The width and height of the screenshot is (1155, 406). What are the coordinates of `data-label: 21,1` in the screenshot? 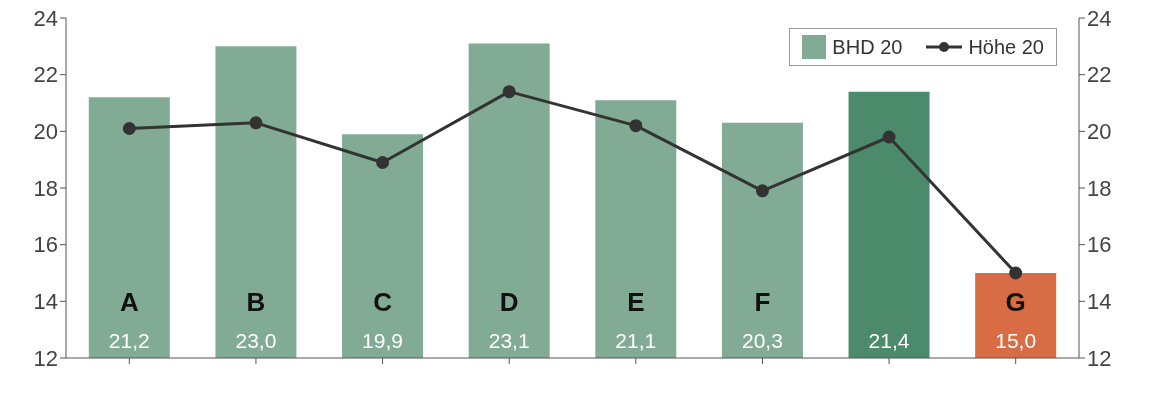 It's located at (636, 340).